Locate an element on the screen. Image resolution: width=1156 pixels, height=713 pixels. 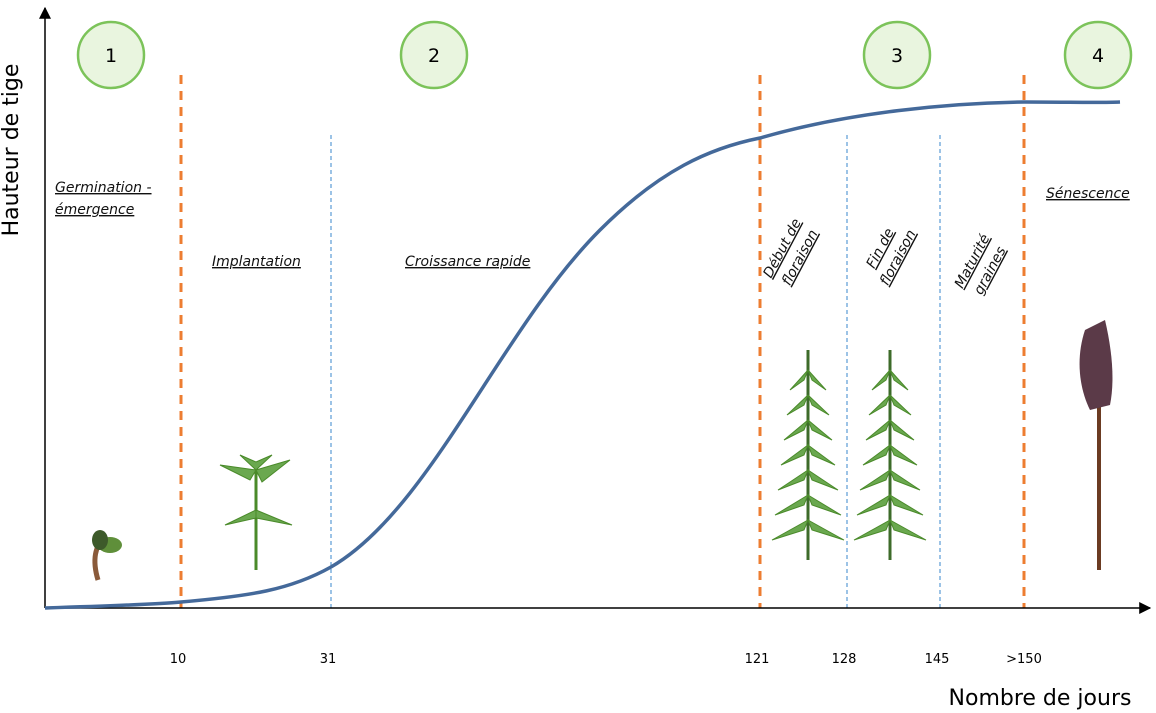
stage-number: 3 is located at coordinates (897, 56).